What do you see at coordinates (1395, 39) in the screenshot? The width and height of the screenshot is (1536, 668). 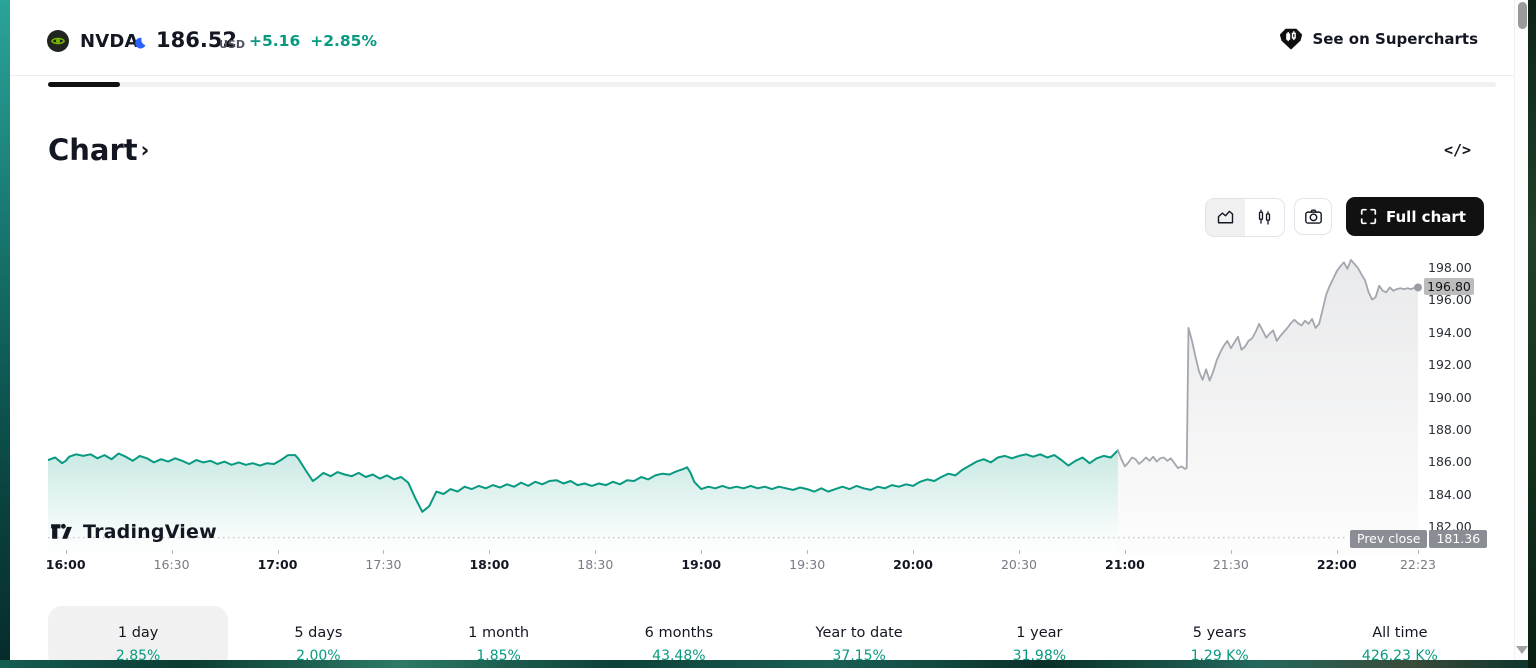 I see `supercharts-link-label: See on Supercharts` at bounding box center [1395, 39].